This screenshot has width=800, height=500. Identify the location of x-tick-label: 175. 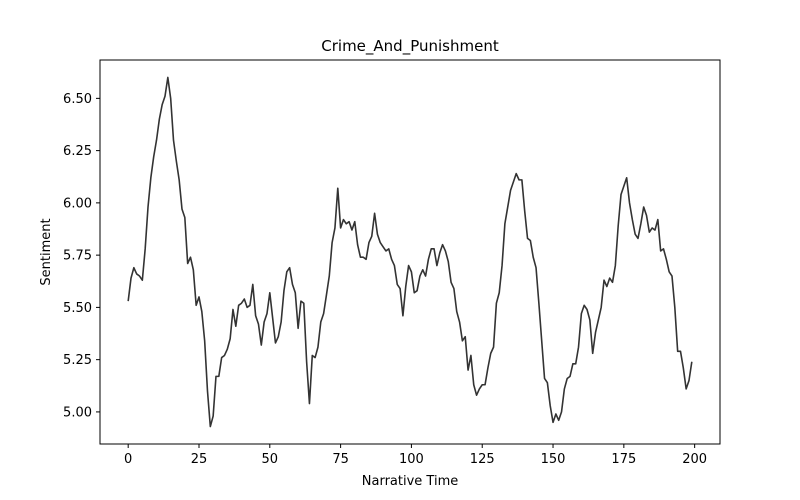
(623, 459).